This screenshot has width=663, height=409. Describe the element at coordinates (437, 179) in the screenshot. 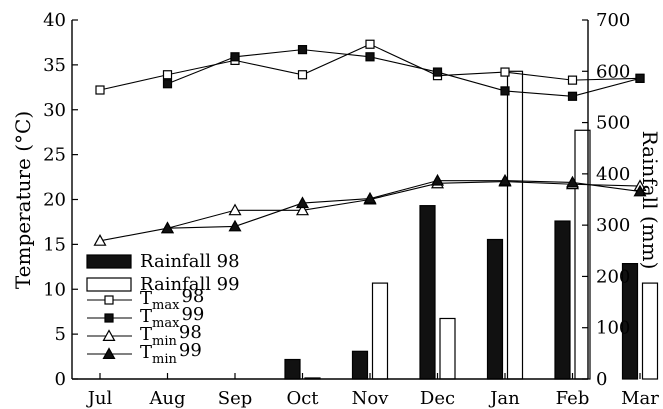

I see `point-t-min-99-dec` at that location.